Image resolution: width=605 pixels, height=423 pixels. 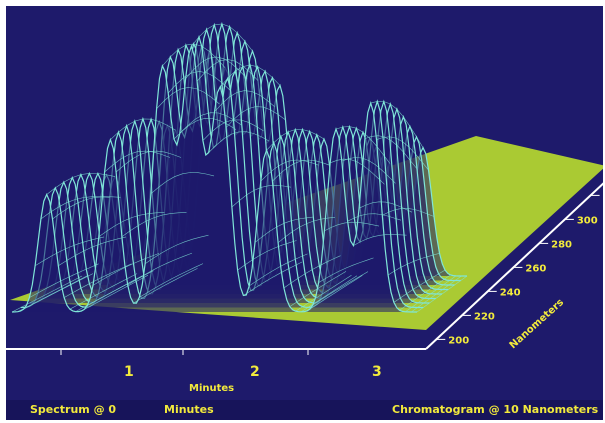 I want to click on y-axis-ticks: 200220240260280300320, so click(x=519, y=268).